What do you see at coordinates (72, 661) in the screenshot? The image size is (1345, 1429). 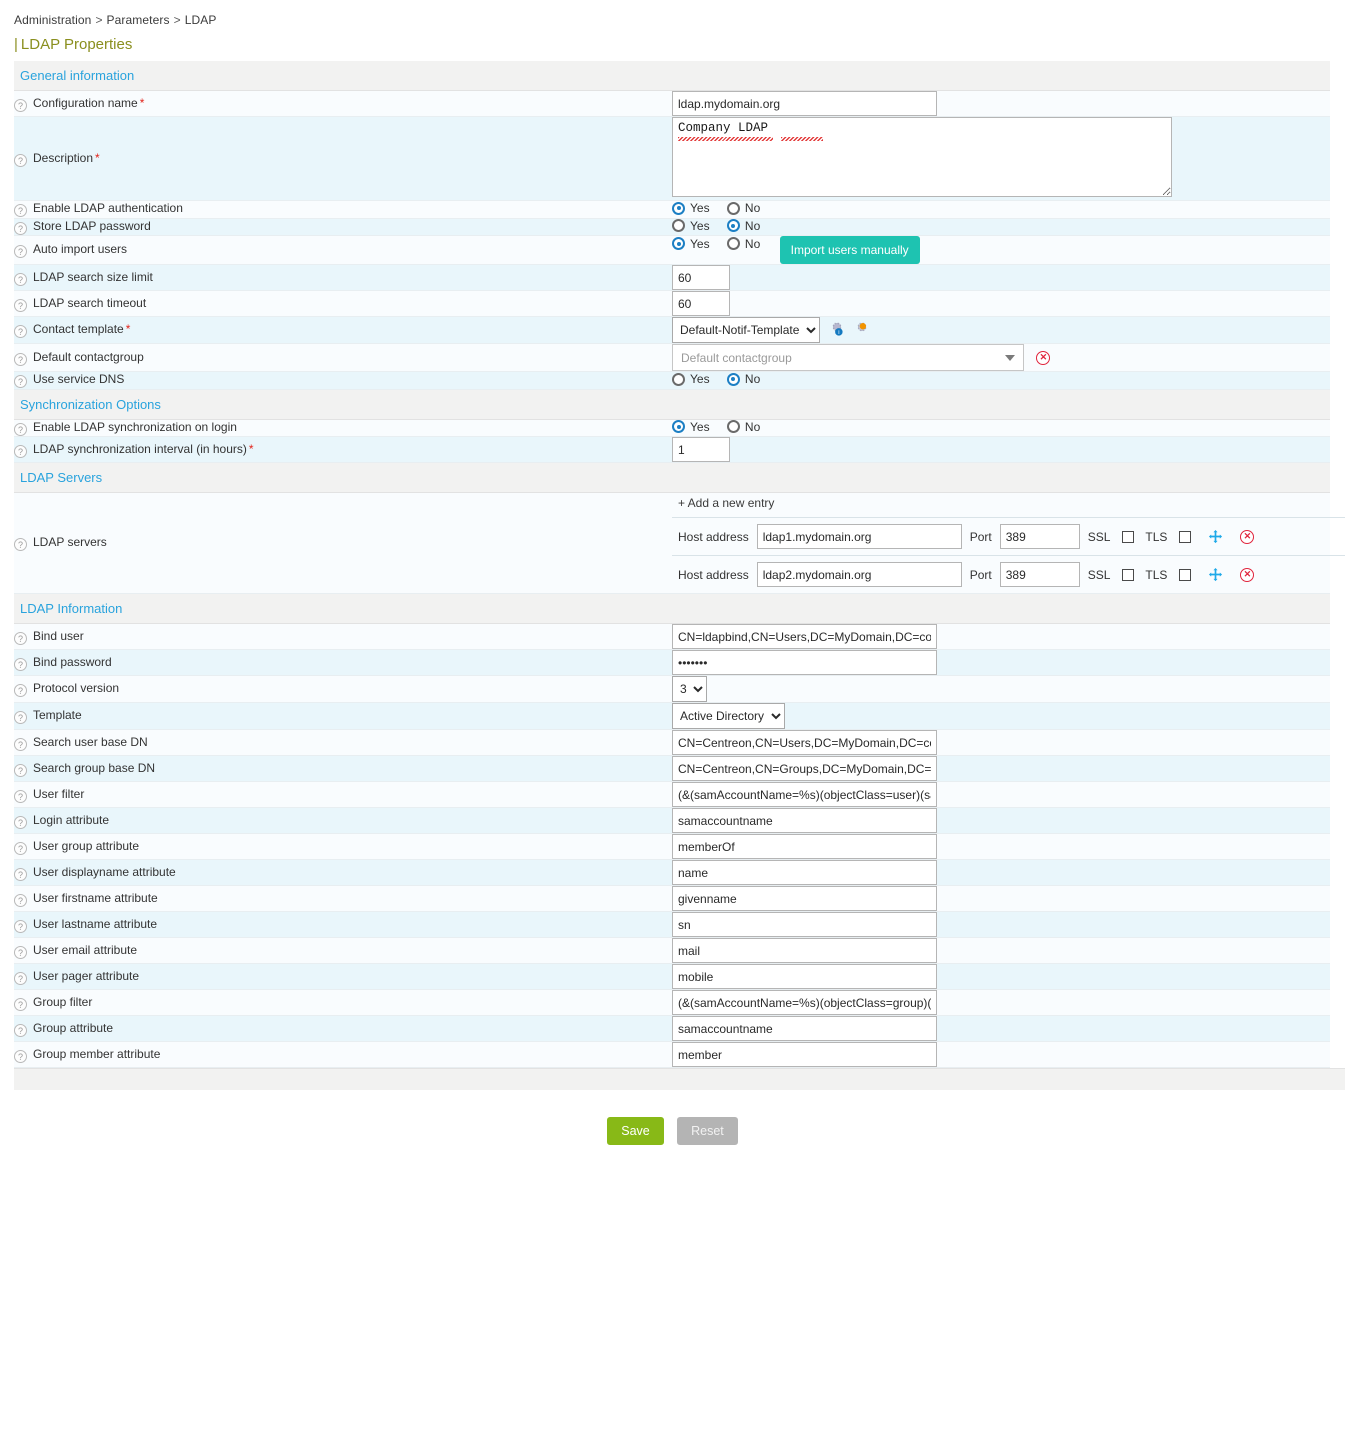 I see `label-text: Bind password` at bounding box center [72, 661].